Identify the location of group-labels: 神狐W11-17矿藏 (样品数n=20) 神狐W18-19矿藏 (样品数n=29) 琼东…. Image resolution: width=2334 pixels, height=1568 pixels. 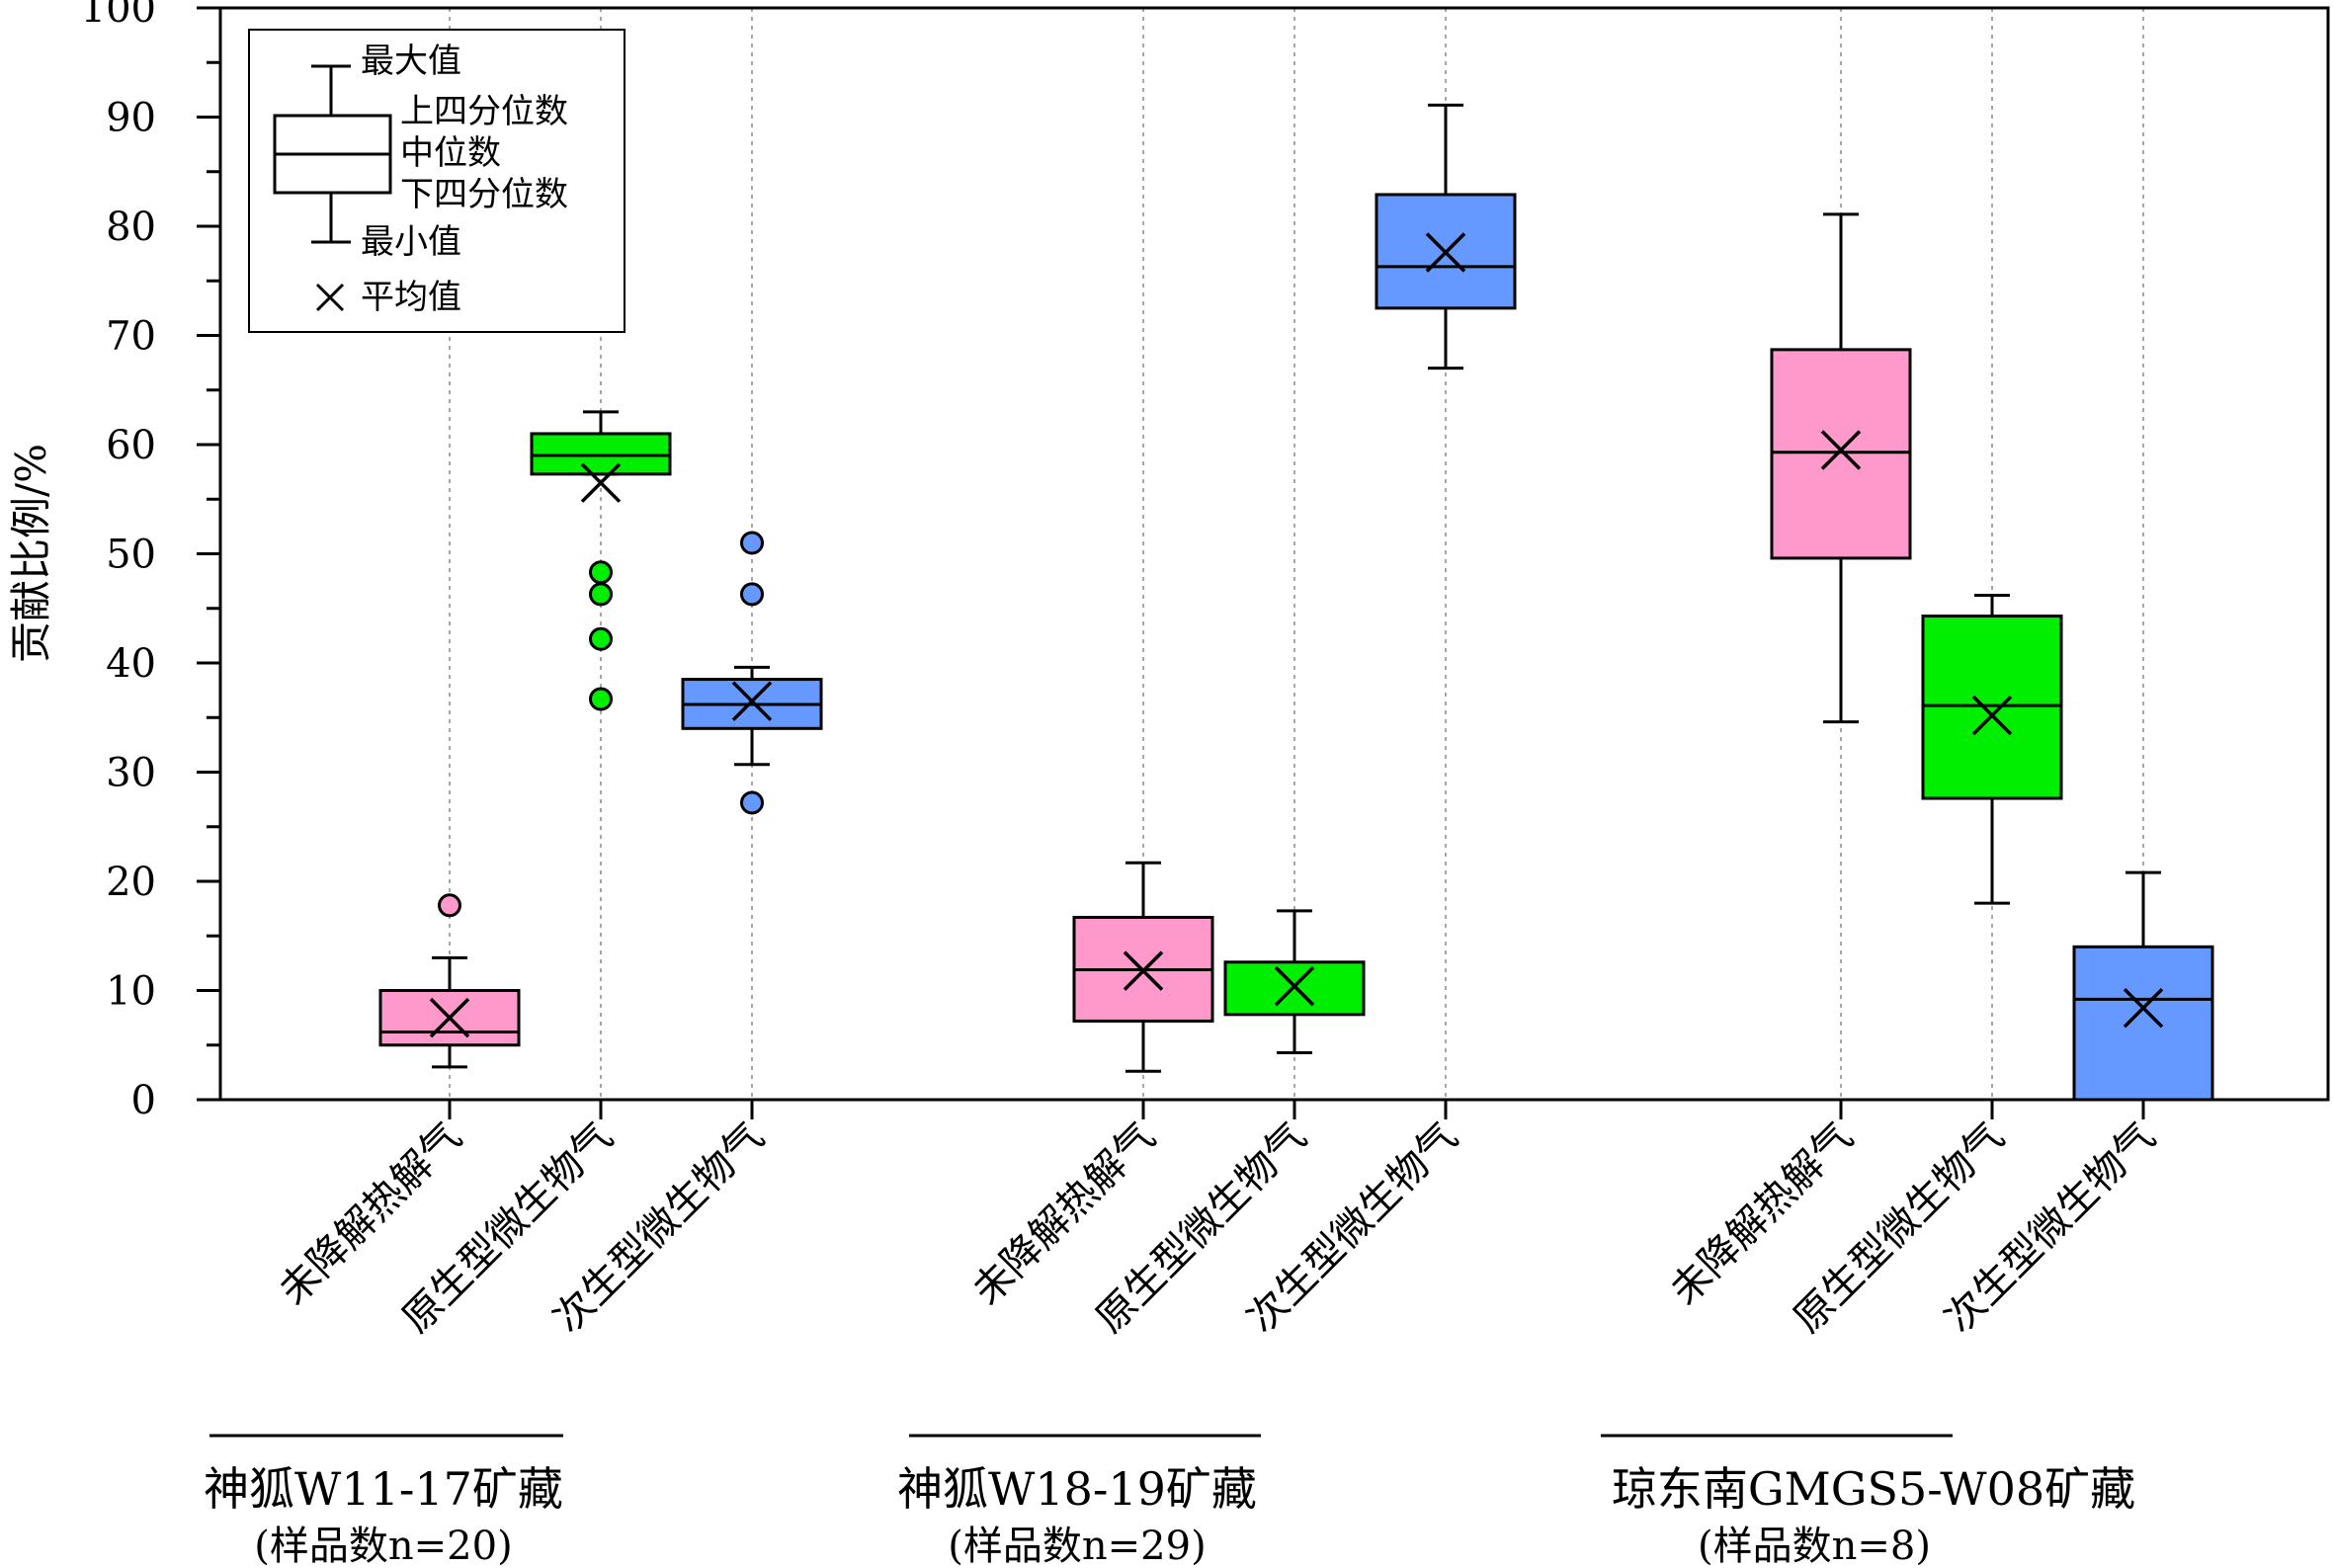
(1169, 1501).